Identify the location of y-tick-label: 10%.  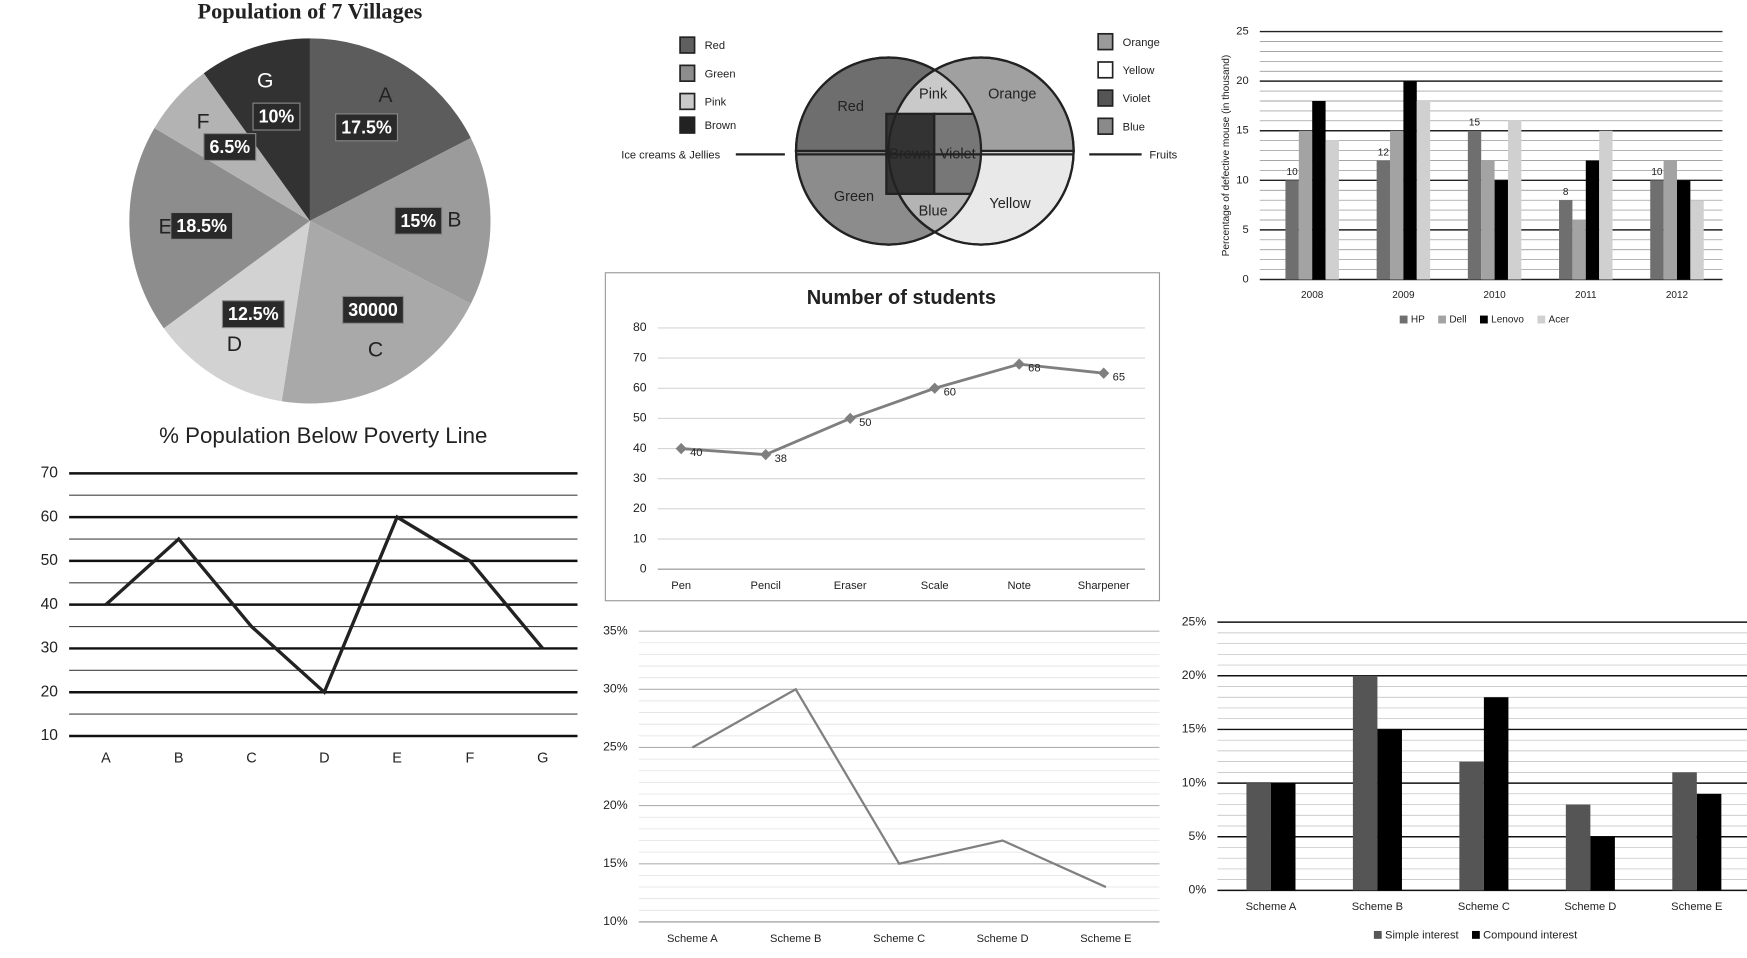
(1194, 782).